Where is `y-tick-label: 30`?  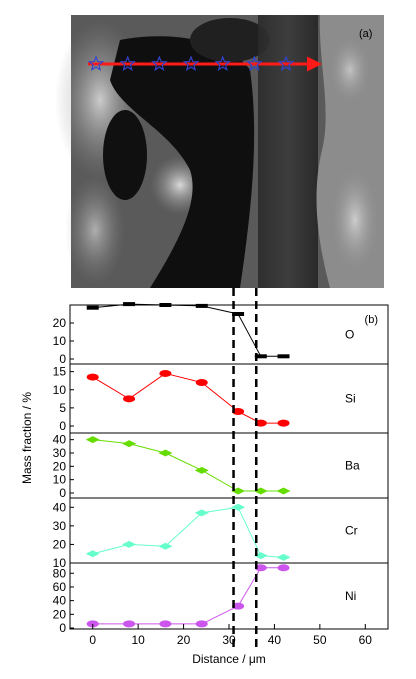
y-tick-label: 30 is located at coordinates (60, 453).